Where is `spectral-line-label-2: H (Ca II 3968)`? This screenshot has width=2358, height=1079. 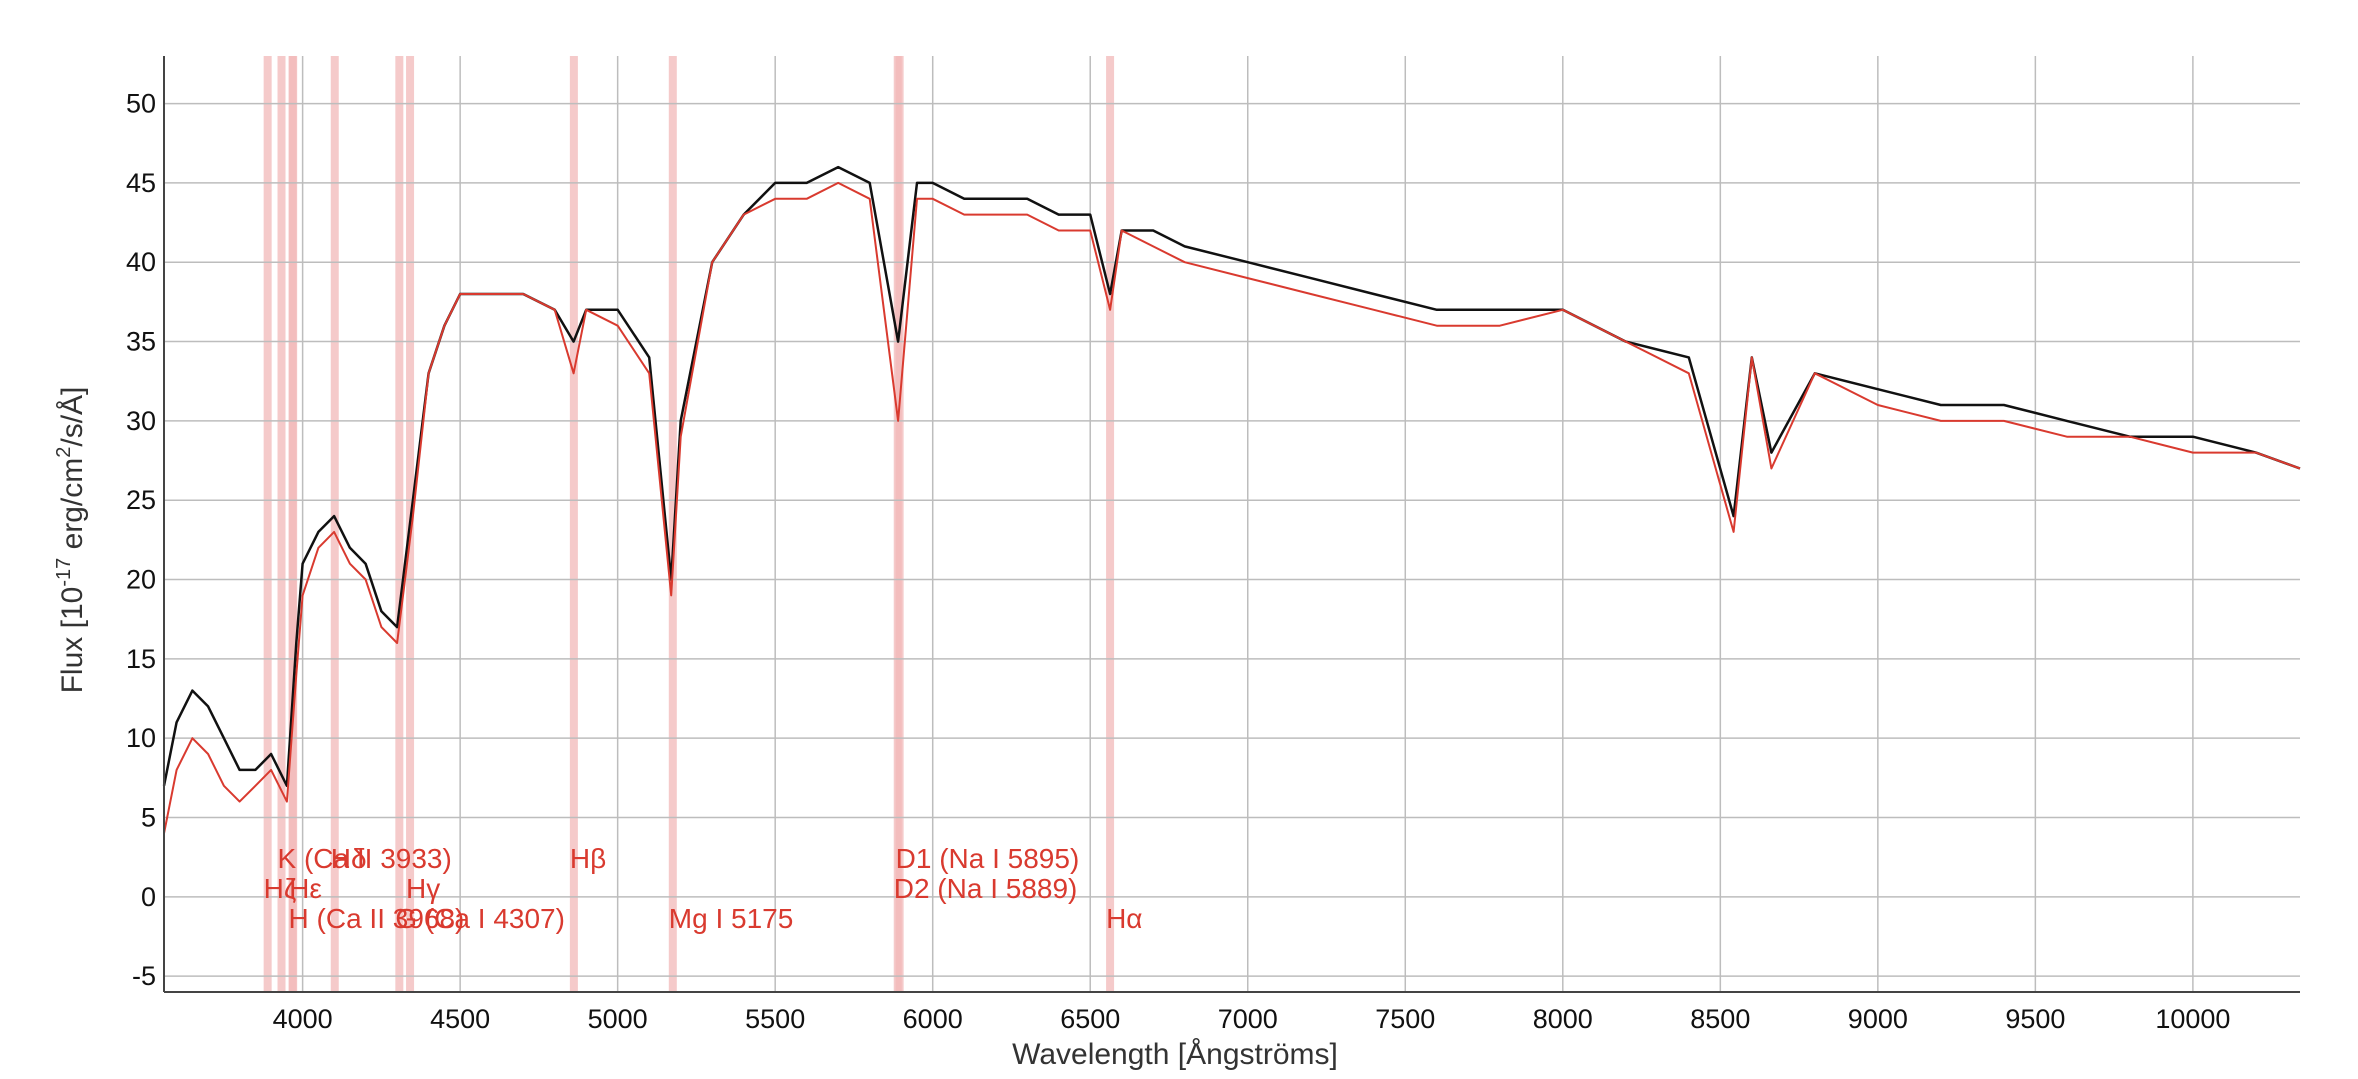
spectral-line-label-2: H (Ca II 3968) is located at coordinates (377, 918).